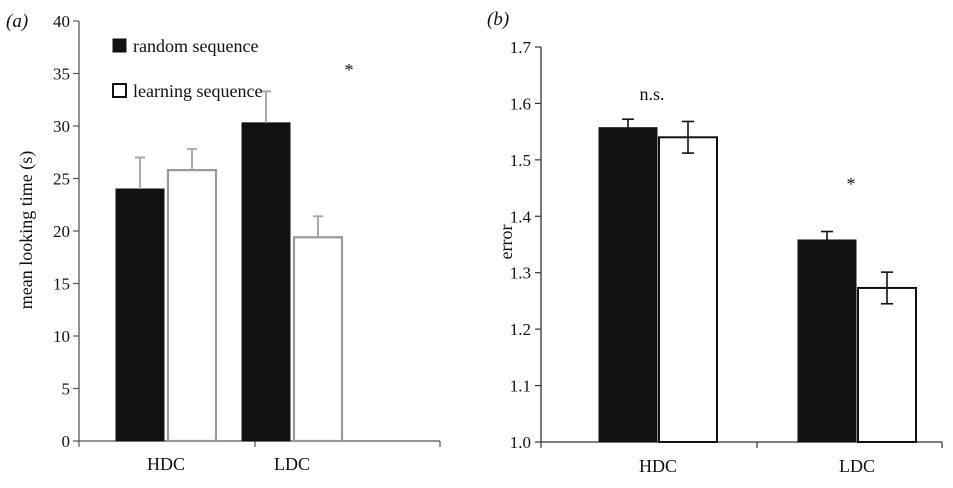 The height and width of the screenshot is (488, 953). Describe the element at coordinates (17, 21) in the screenshot. I see `panel-a-label: (a)` at that location.